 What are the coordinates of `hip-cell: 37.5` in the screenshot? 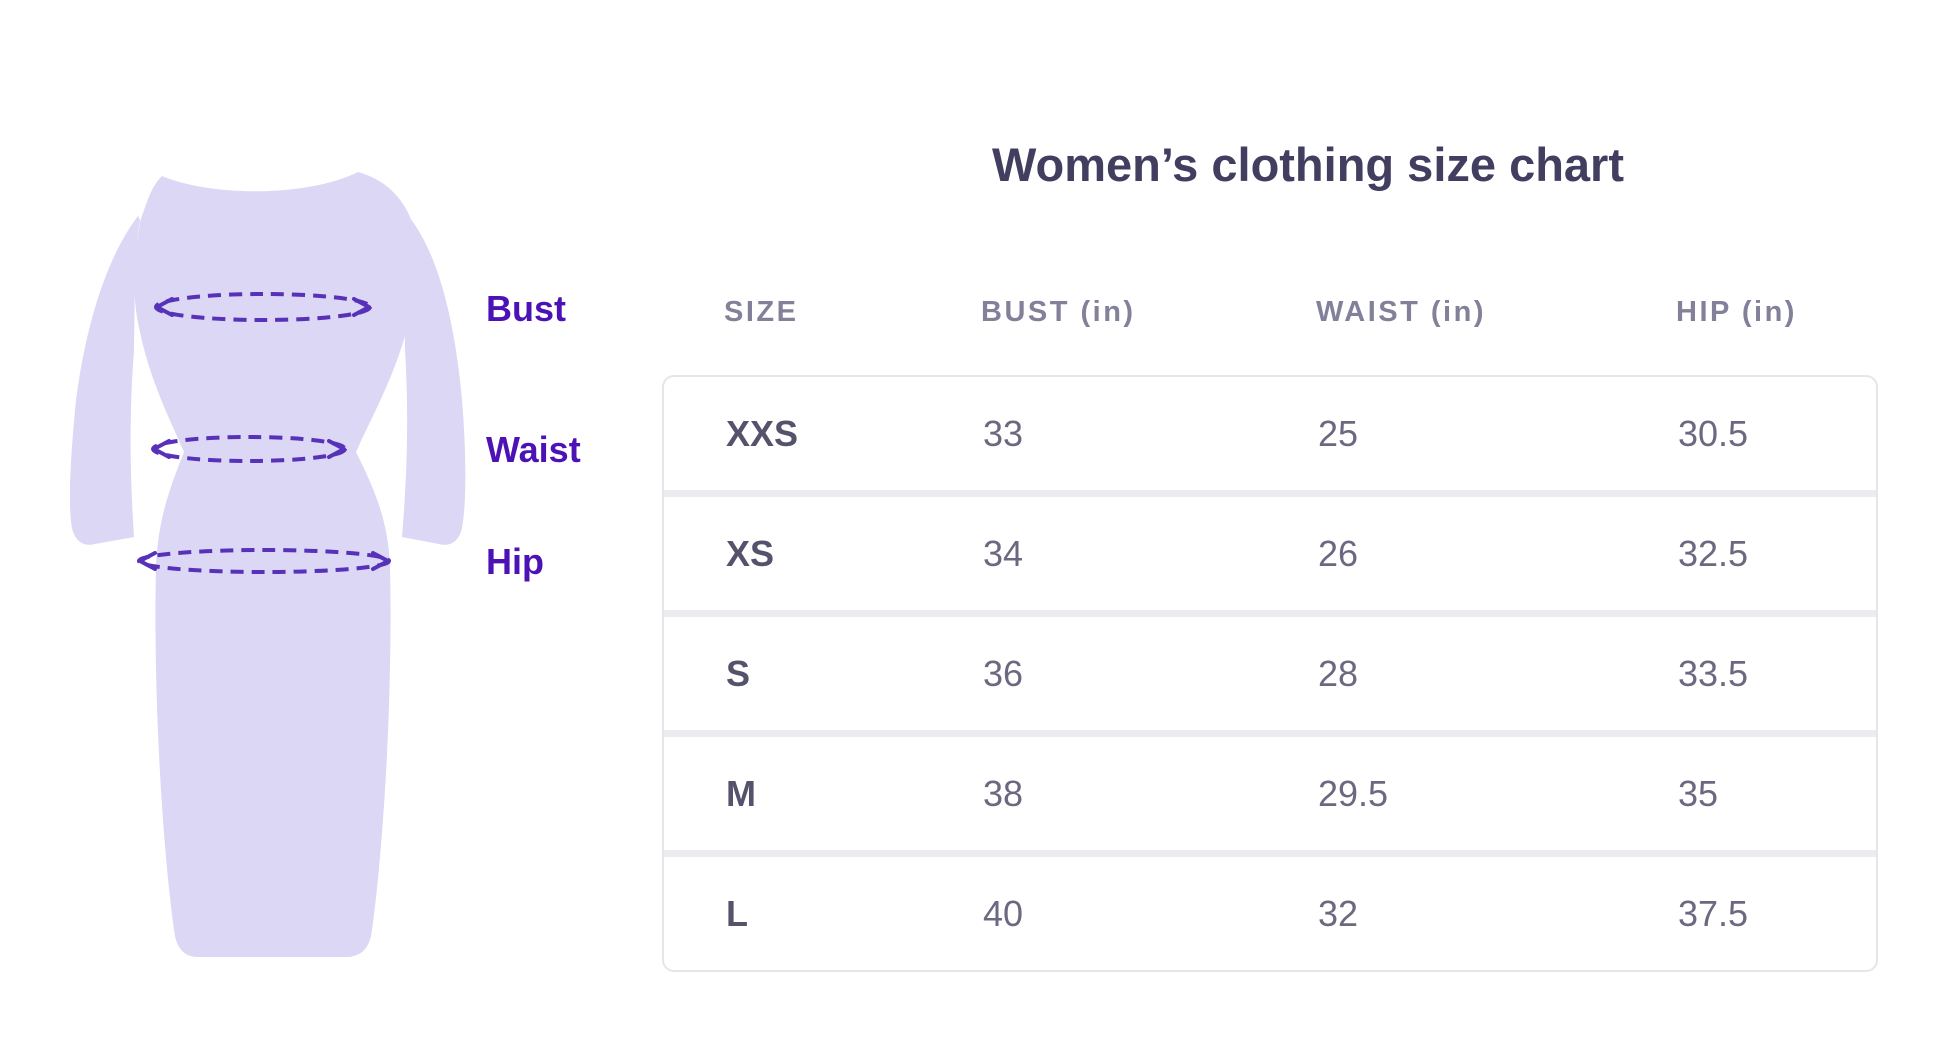 It's located at (1713, 913).